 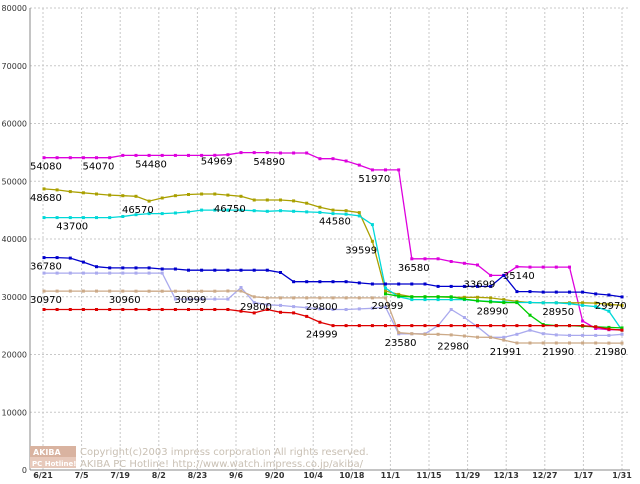 What do you see at coordinates (82, 475) in the screenshot?
I see `x-tick-label: 7/5` at bounding box center [82, 475].